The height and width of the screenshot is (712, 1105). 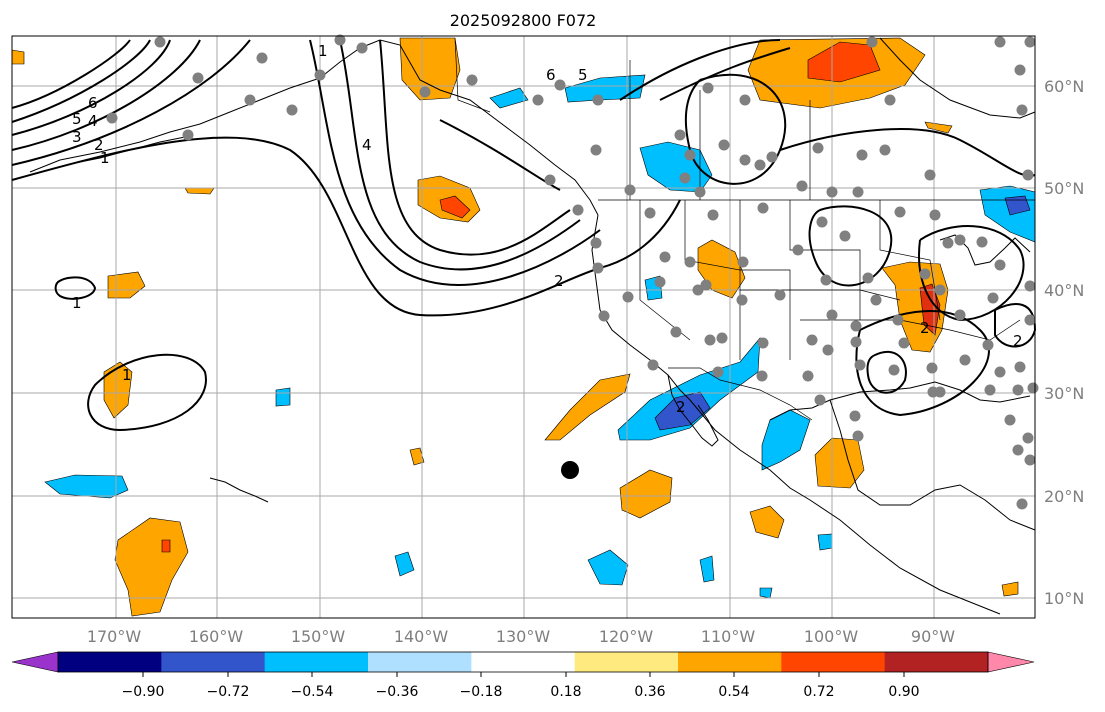 I want to click on colorbar-extend-right, so click(x=1011, y=662).